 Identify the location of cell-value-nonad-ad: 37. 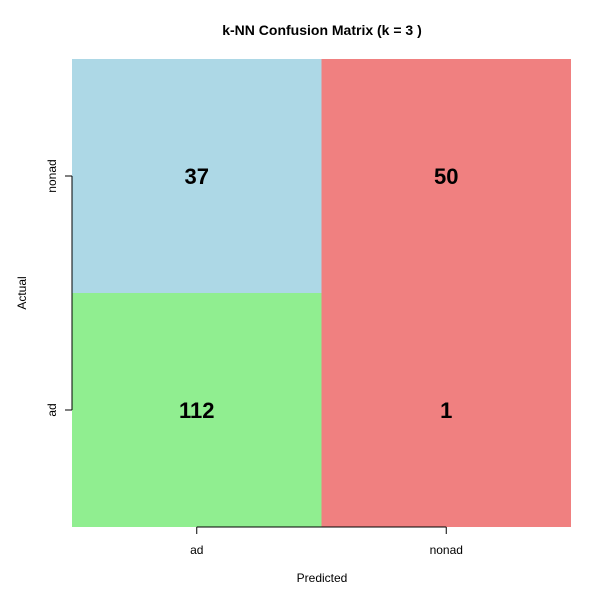
(197, 176).